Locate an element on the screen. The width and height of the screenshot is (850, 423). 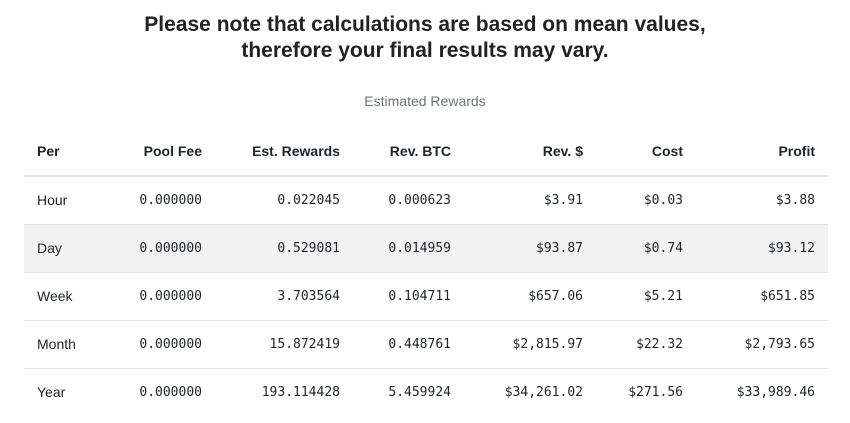
table-caption: Estimated Rewards is located at coordinates (425, 101).